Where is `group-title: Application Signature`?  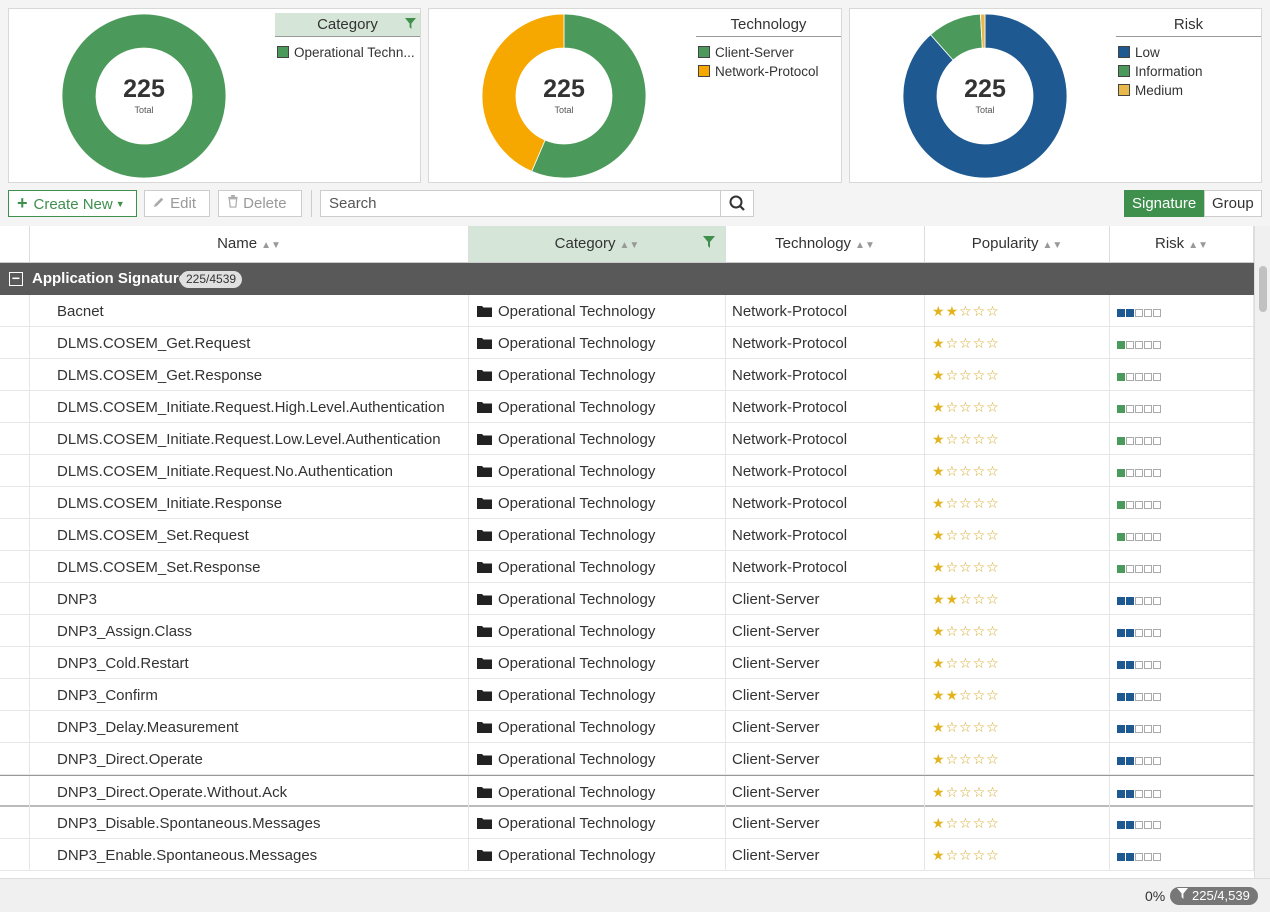
group-title: Application Signature is located at coordinates (110, 278).